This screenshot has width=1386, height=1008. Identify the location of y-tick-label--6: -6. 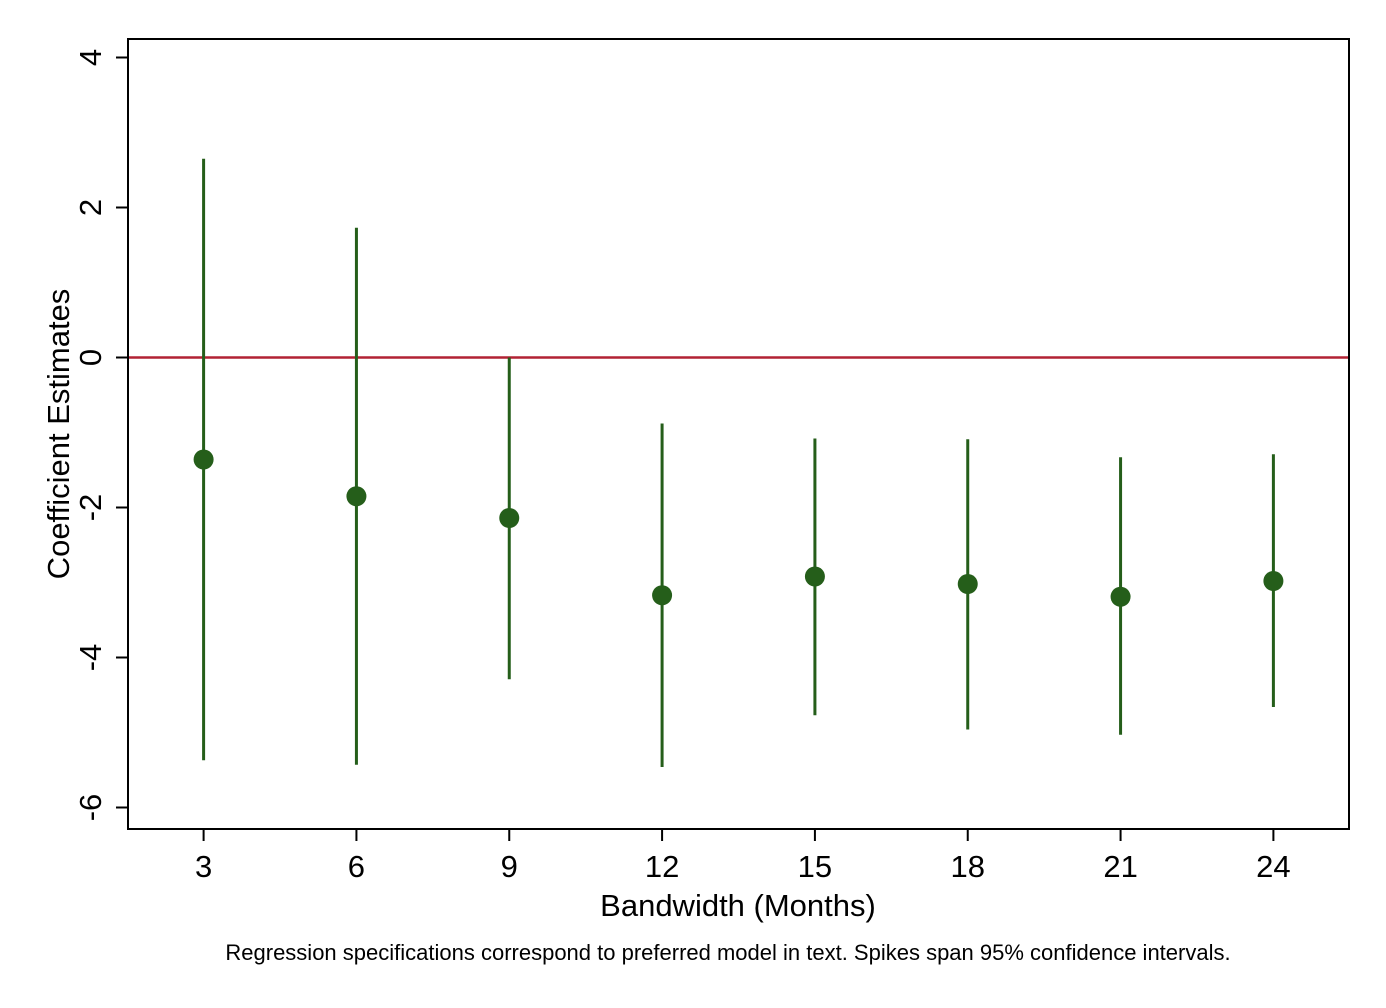
(90, 808).